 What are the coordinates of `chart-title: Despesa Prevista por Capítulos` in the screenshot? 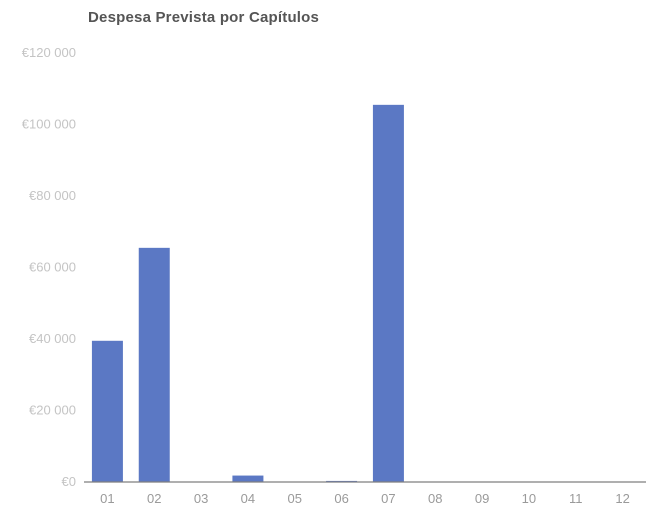 It's located at (204, 17).